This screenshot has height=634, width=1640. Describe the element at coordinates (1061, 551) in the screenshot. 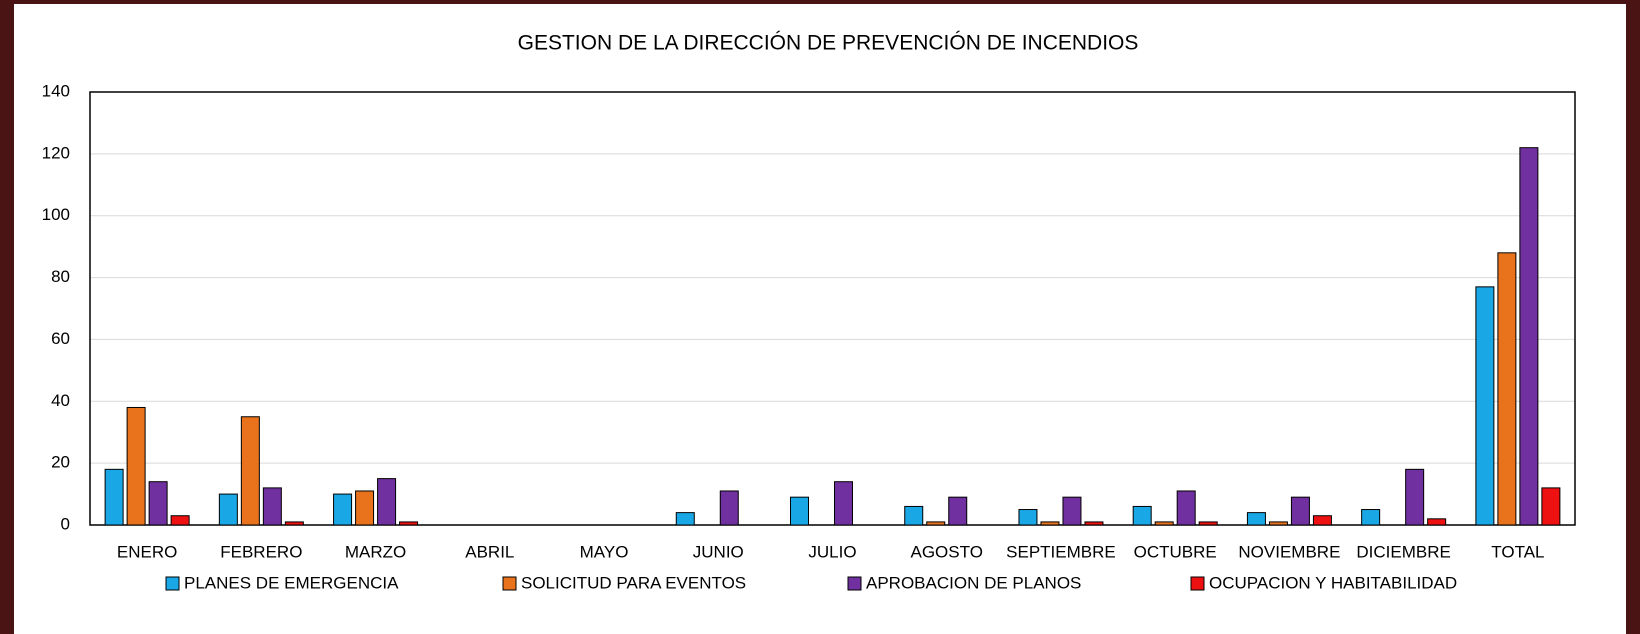

I see `x-tick-label: SEPTIEMBRE` at that location.